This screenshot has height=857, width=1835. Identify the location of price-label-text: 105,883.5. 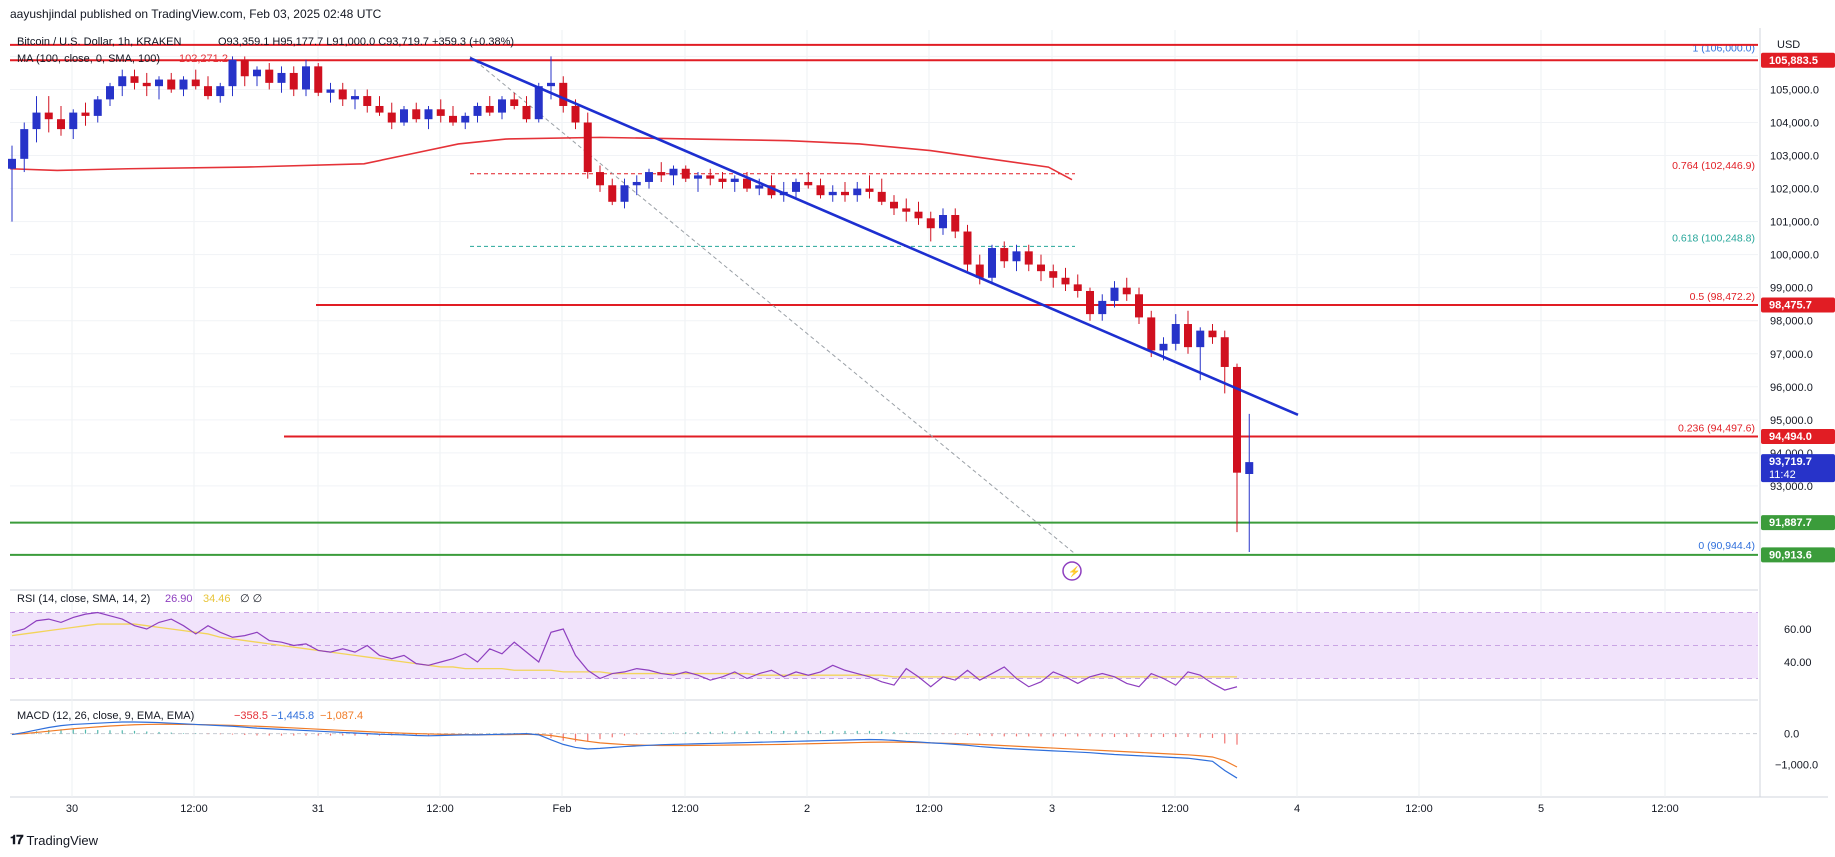
(1793, 61).